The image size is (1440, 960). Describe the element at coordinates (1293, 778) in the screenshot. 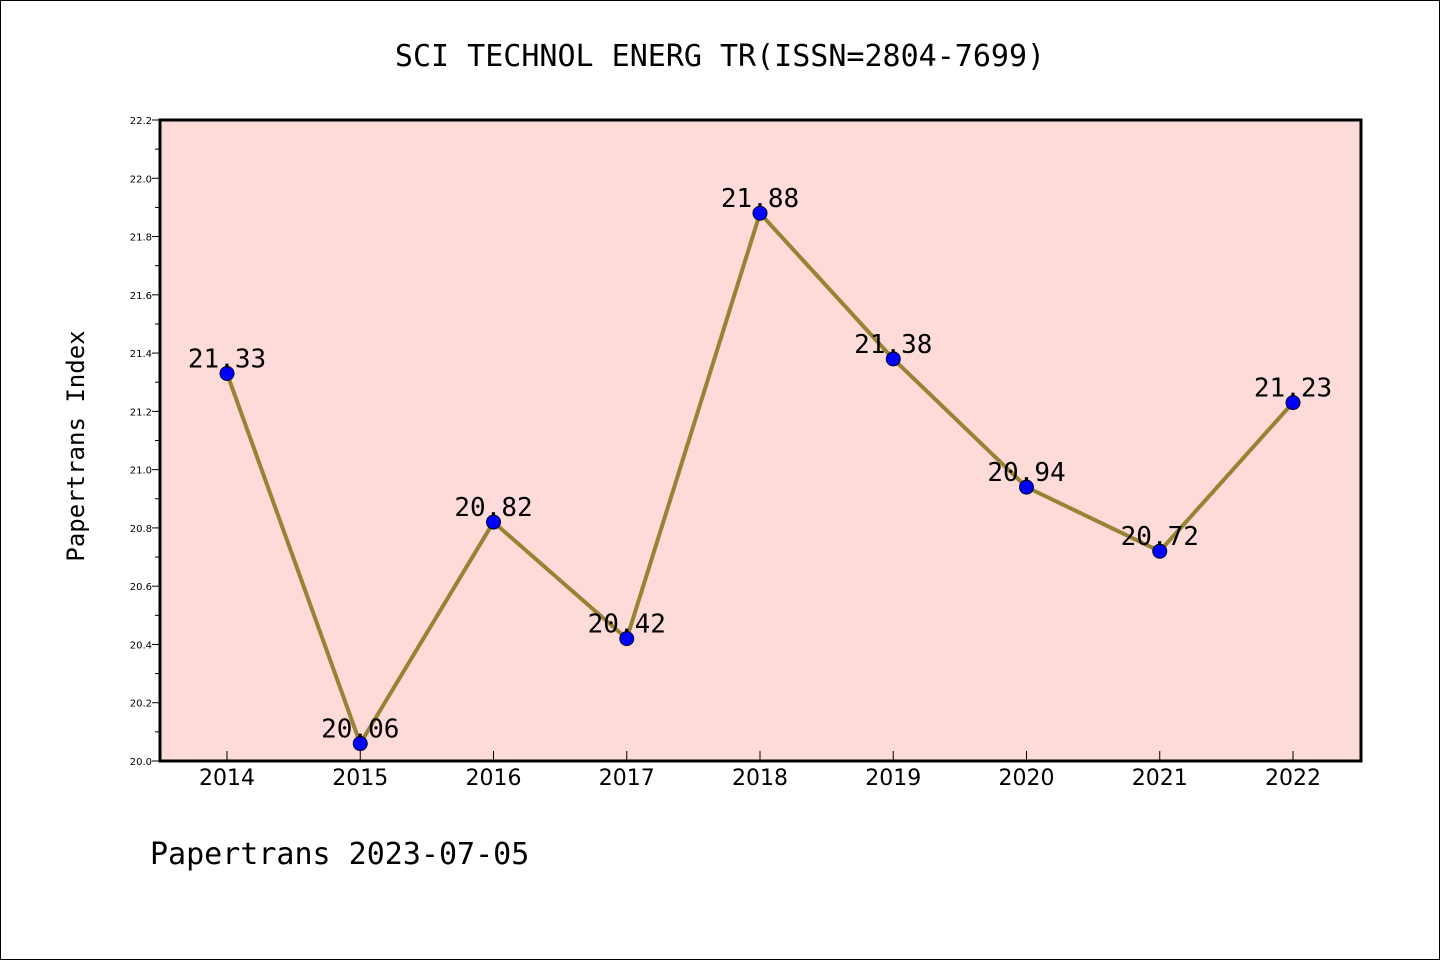

I see `x-tick-label: 2022` at that location.